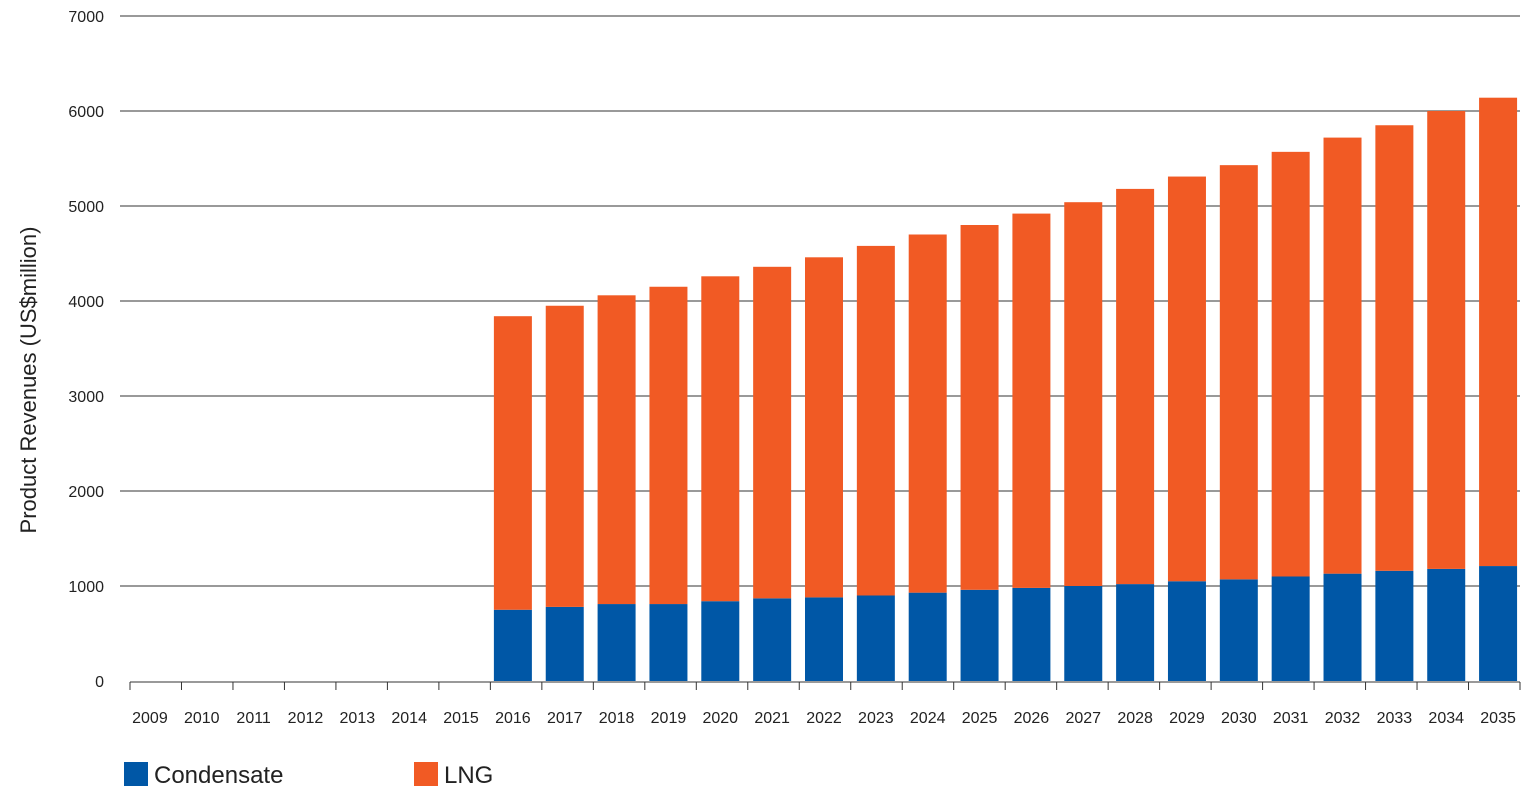  Describe the element at coordinates (99, 682) in the screenshot. I see `y-tick-label: 0` at that location.